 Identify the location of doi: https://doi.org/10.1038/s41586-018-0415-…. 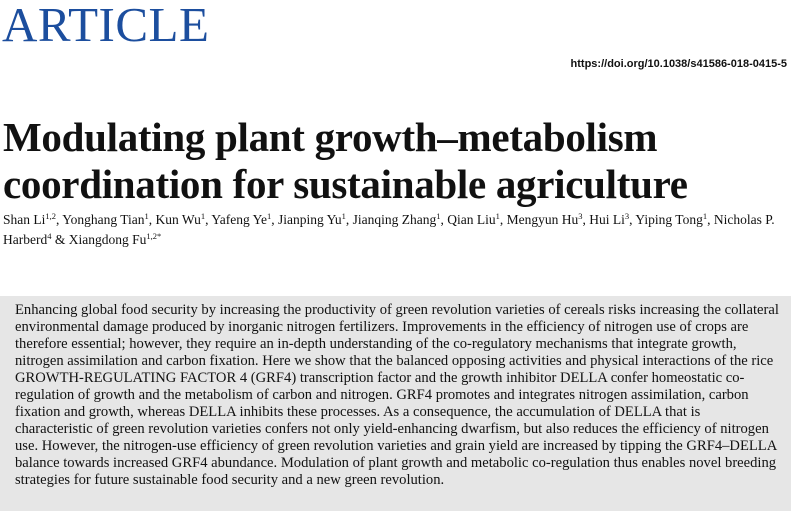
(678, 64).